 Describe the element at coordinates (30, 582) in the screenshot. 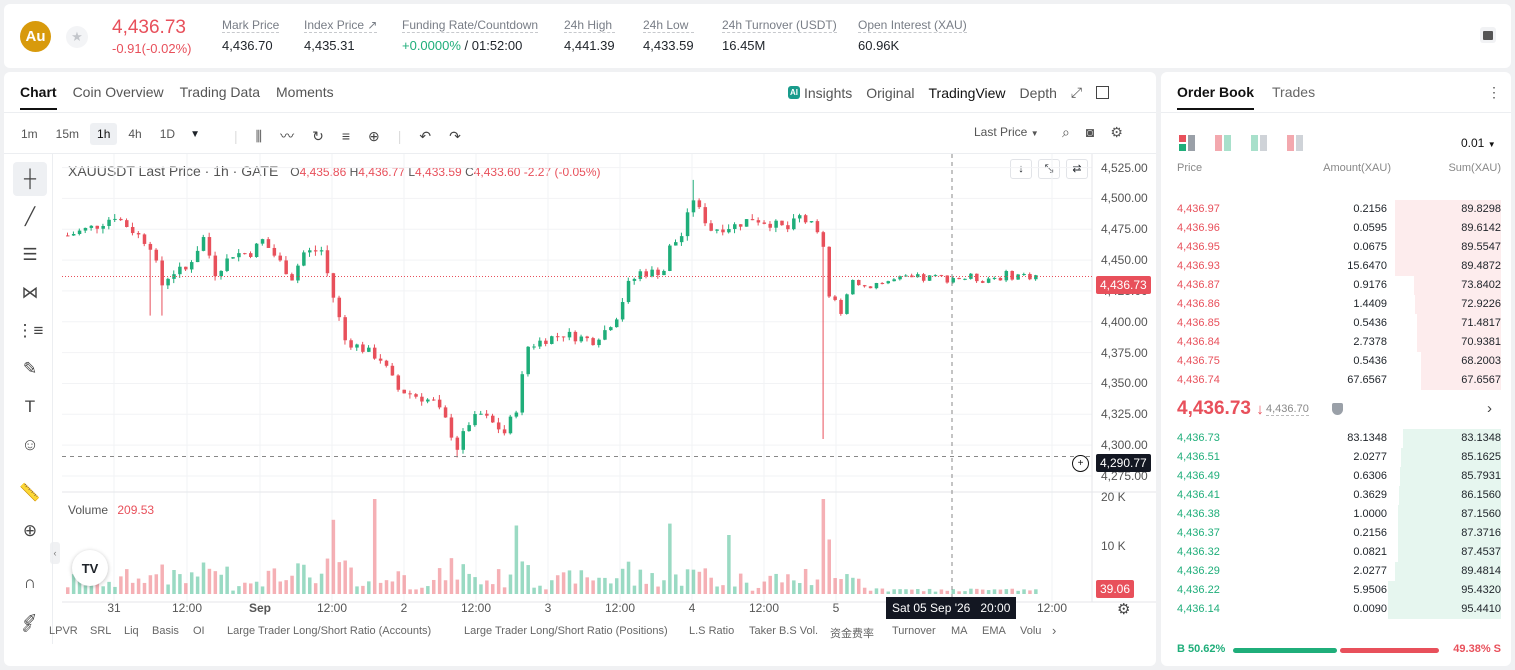

I see `magnet-tool-icon: ∩` at that location.